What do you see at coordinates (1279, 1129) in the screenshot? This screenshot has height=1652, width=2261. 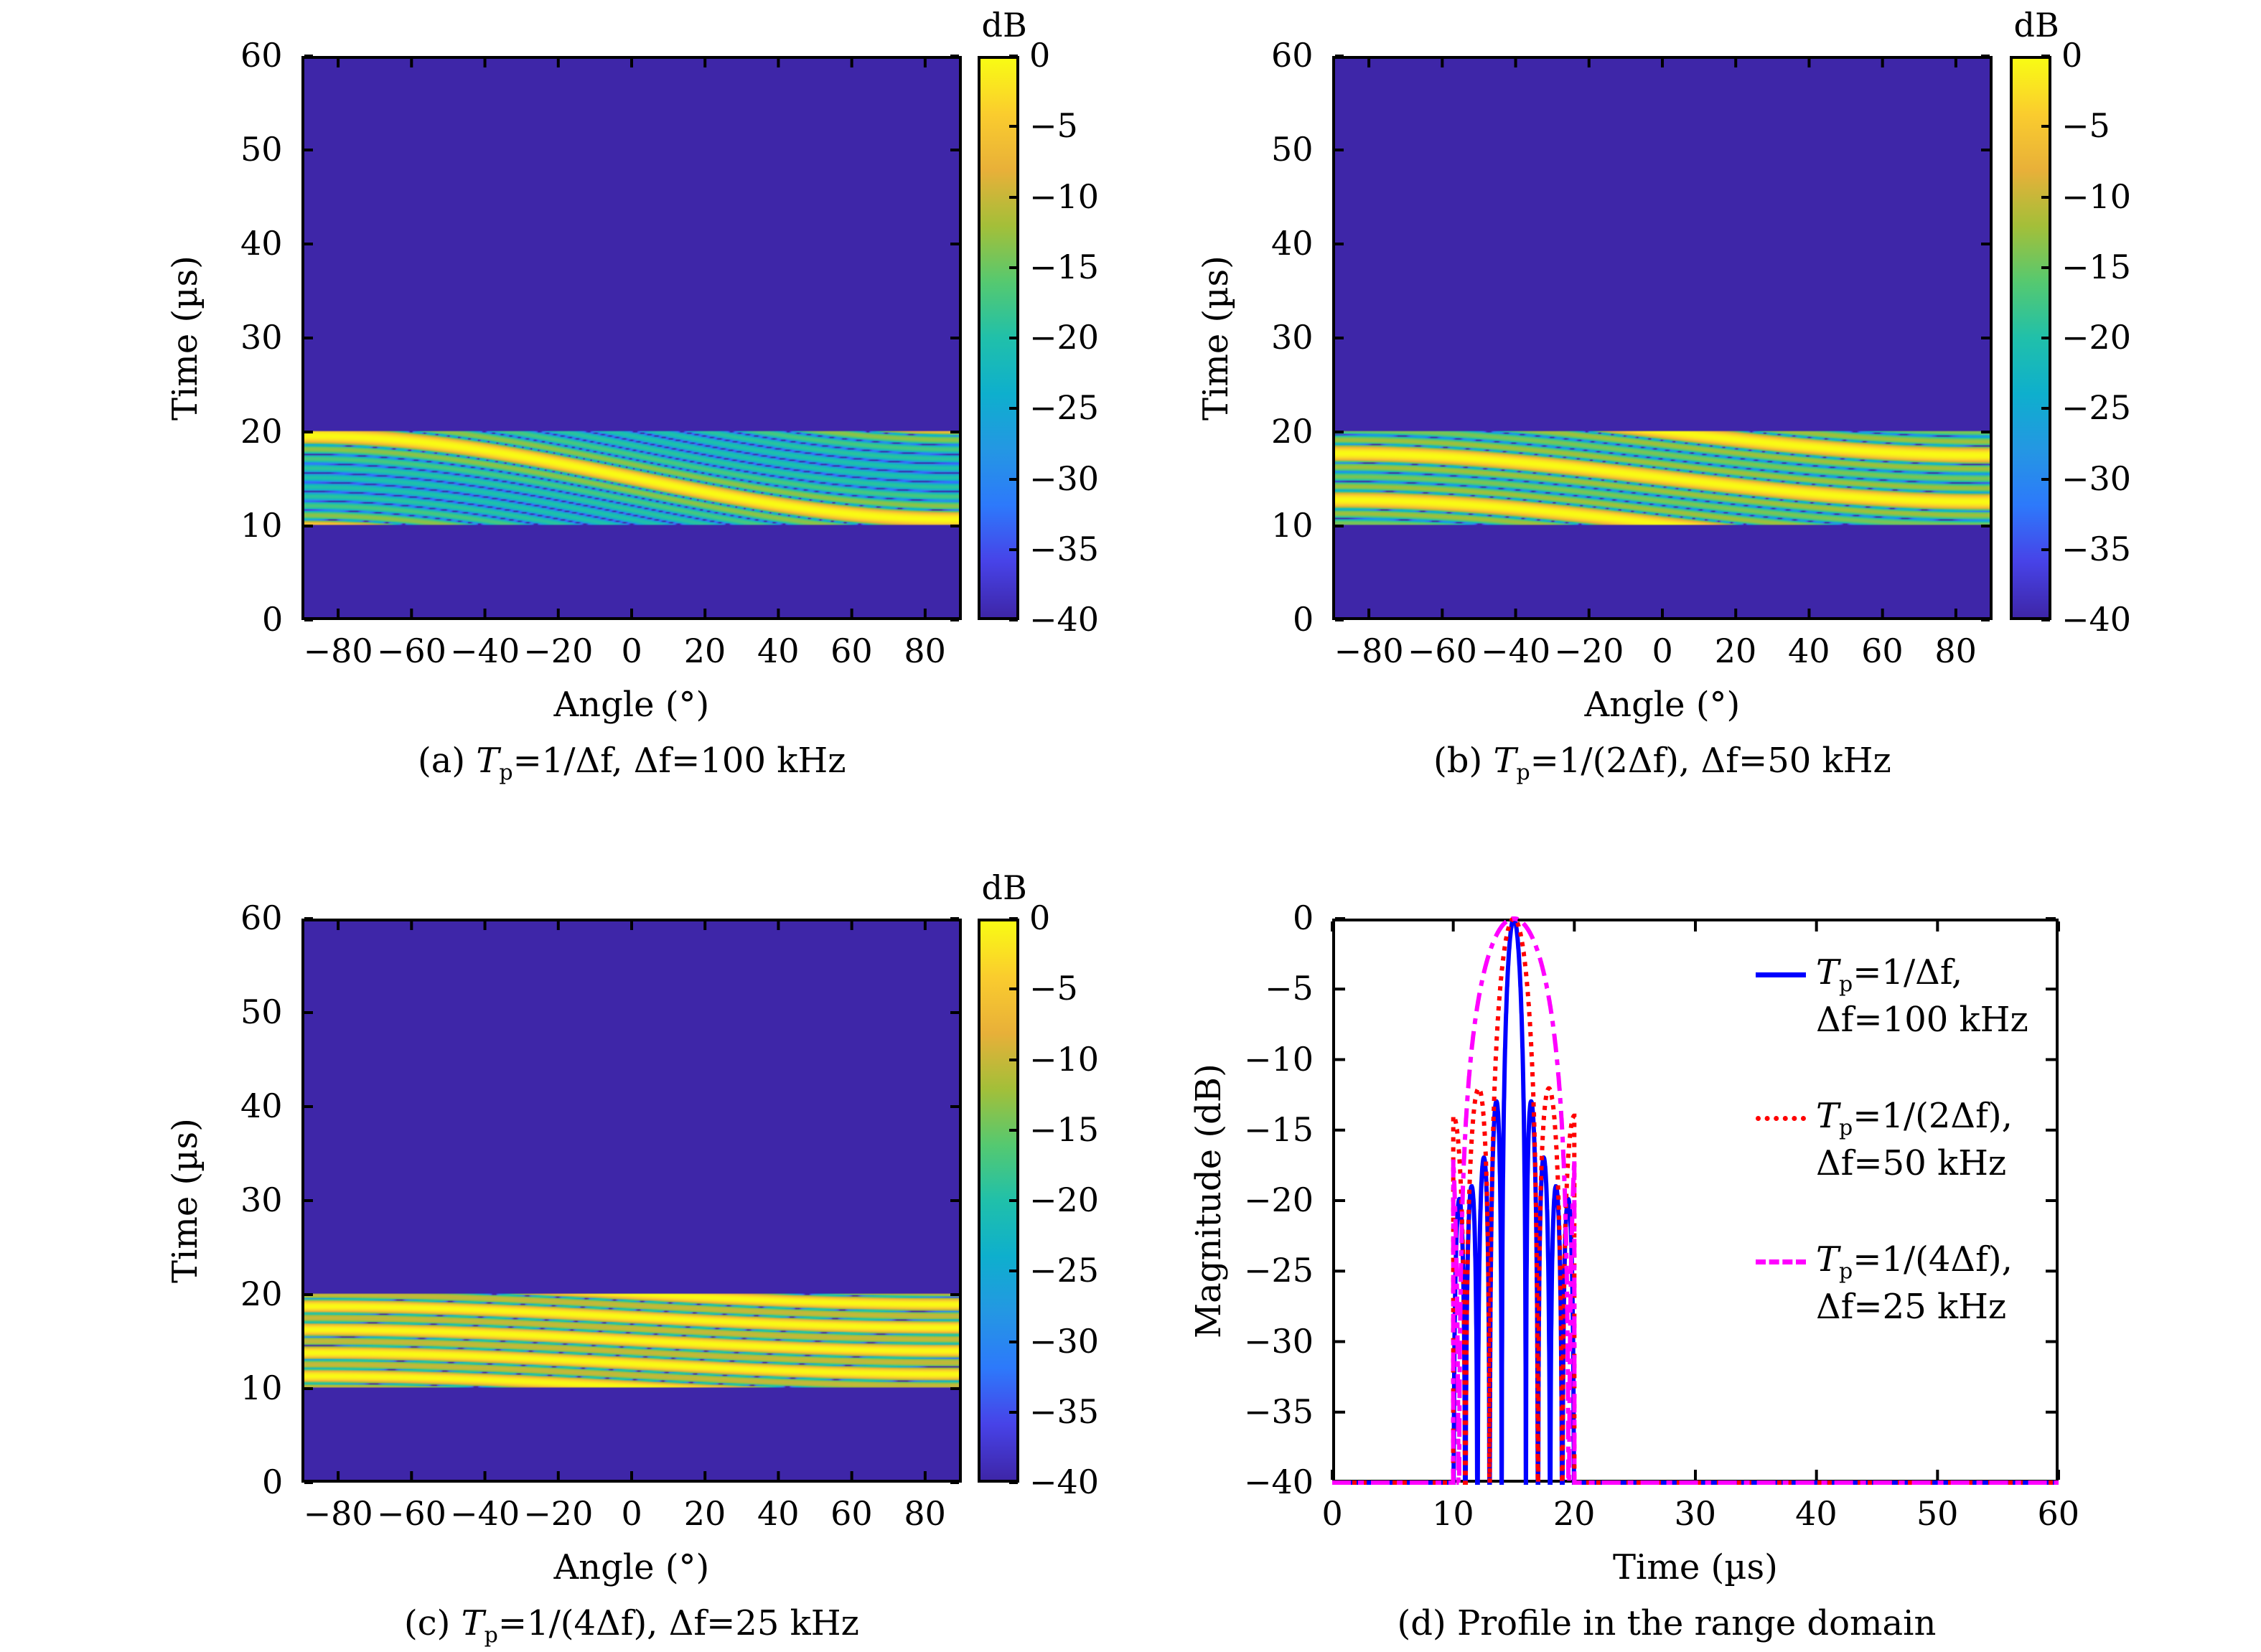 I see `y-tick-label: −15` at bounding box center [1279, 1129].